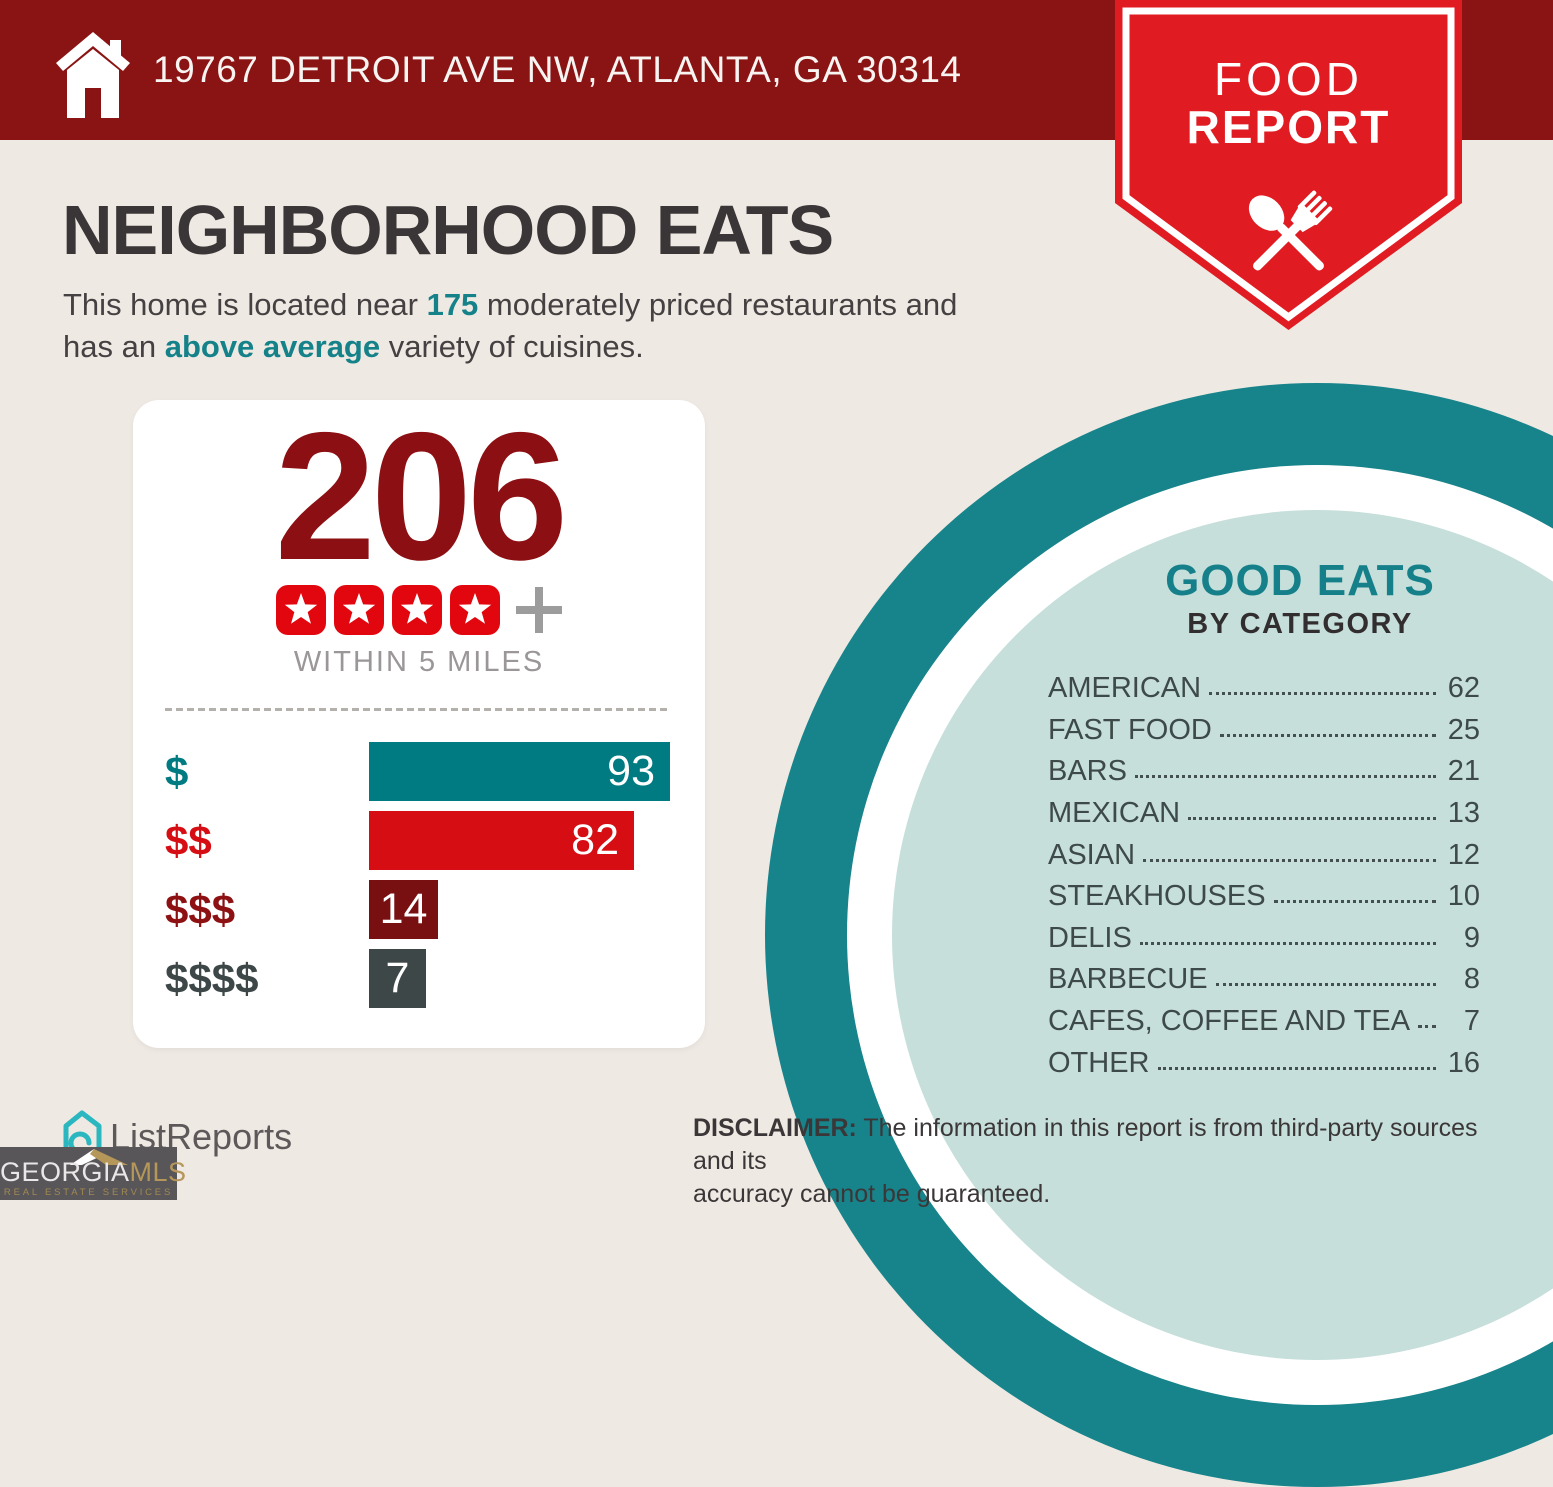 Image resolution: width=1553 pixels, height=1487 pixels. What do you see at coordinates (1264, 1063) in the screenshot?
I see `list-item: OTHER 16` at bounding box center [1264, 1063].